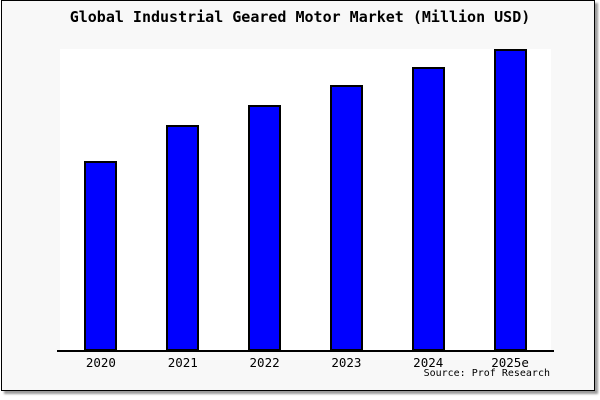 This screenshot has height=400, width=600. What do you see at coordinates (183, 237) in the screenshot?
I see `bar-2021` at bounding box center [183, 237].